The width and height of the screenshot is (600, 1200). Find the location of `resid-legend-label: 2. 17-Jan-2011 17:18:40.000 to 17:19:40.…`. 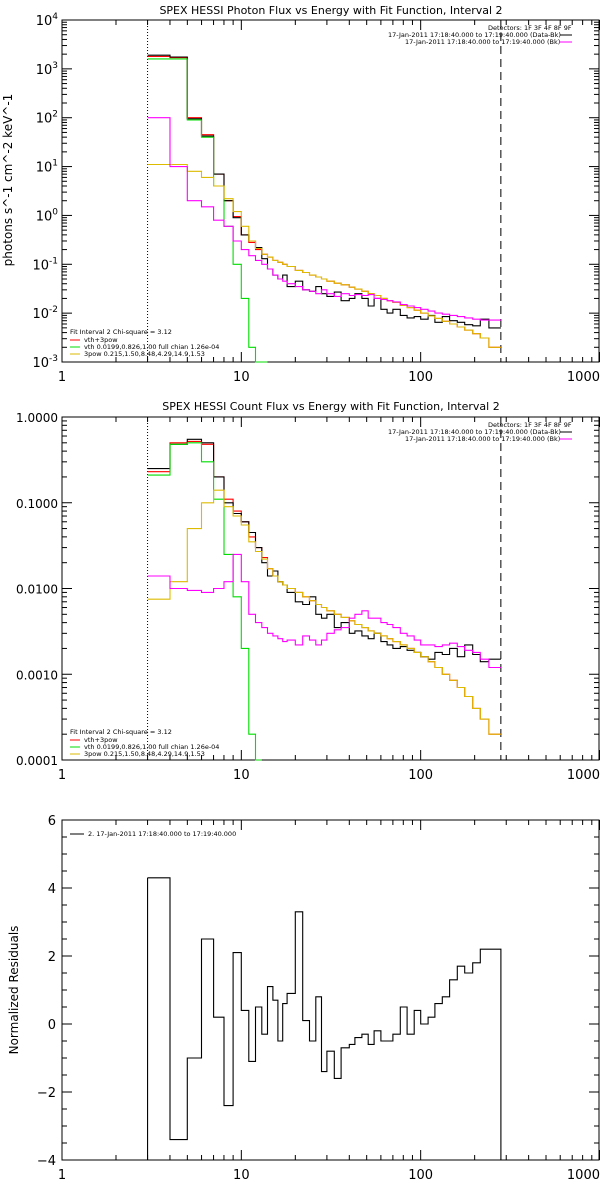

resid-legend-label: 2. 17-Jan-2011 17:18:40.000 to 17:19:40.… is located at coordinates (162, 834).